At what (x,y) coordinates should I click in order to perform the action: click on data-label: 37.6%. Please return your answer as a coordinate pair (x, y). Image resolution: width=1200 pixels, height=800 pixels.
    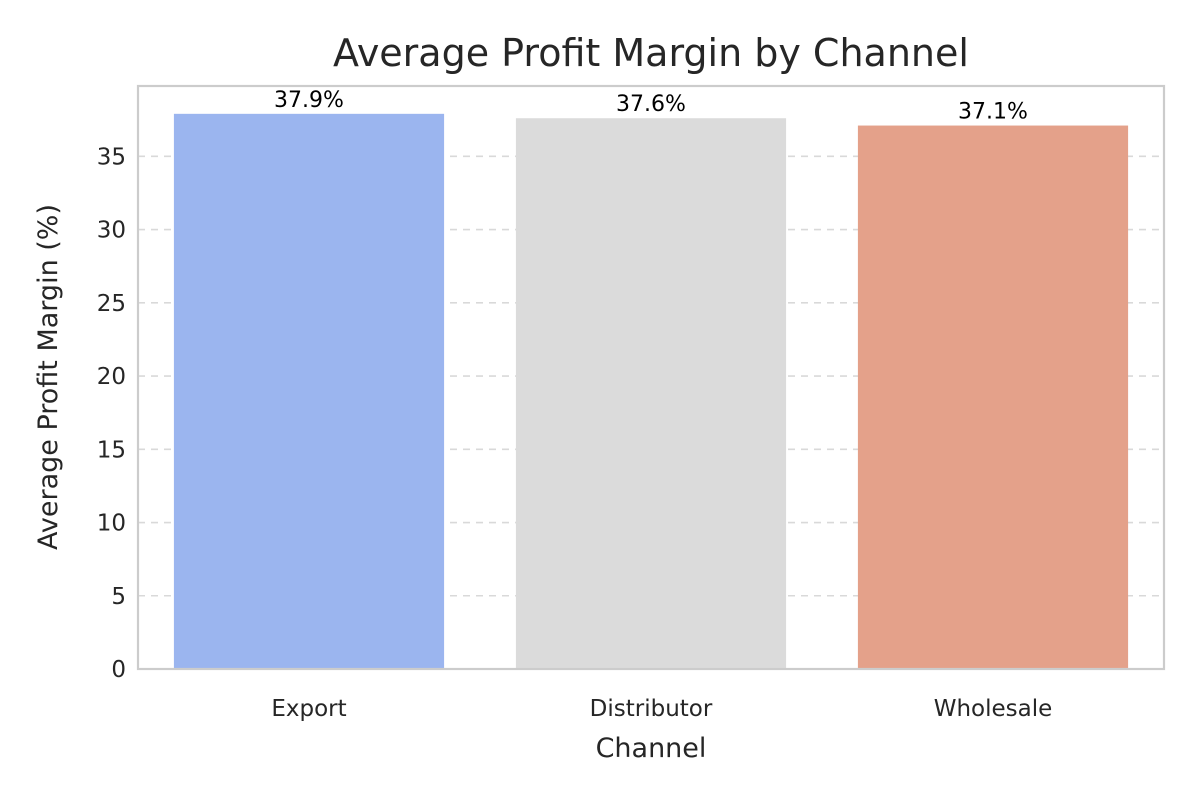
    Looking at the image, I should click on (651, 104).